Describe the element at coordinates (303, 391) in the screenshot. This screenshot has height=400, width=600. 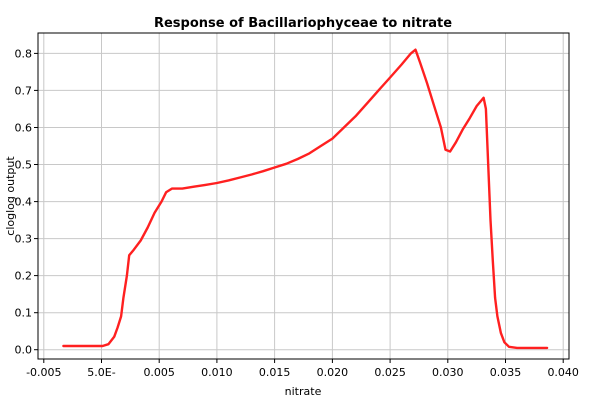
I see `x-axis-label: nitrate` at that location.